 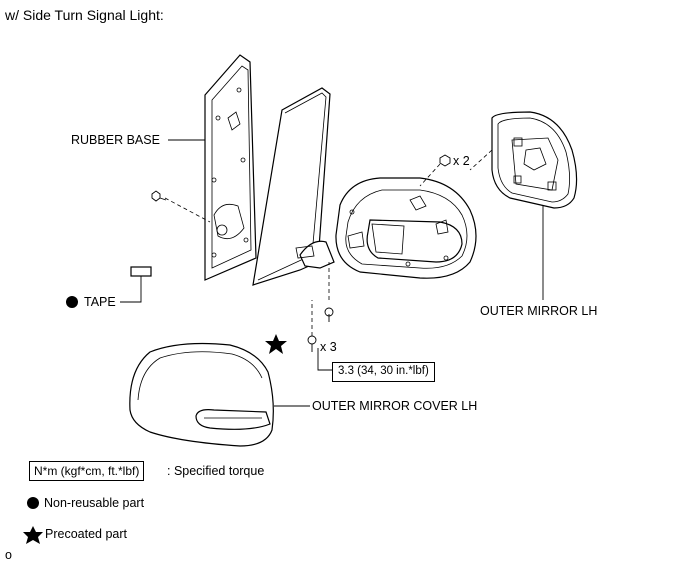 I want to click on nonreusable-marker-icon, so click(x=72, y=302).